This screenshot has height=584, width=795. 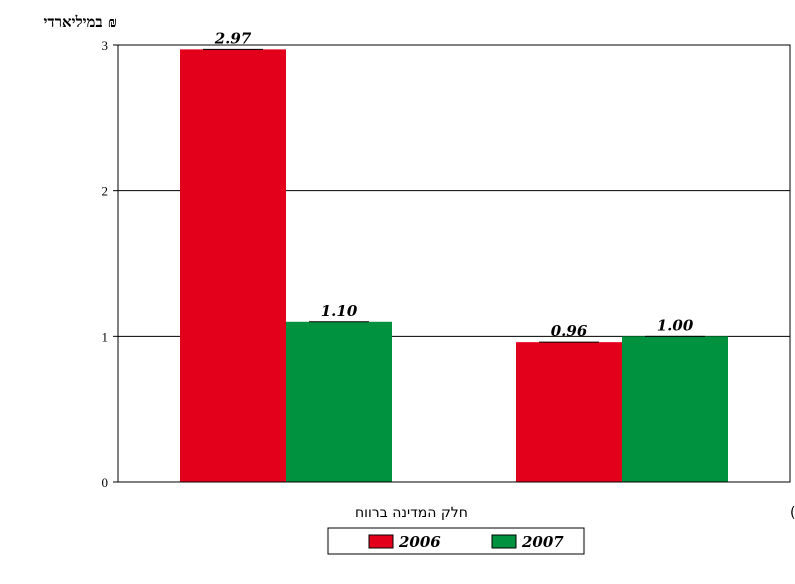 I want to click on y-axis-ticks: 0 1 2 3, so click(x=110, y=264).